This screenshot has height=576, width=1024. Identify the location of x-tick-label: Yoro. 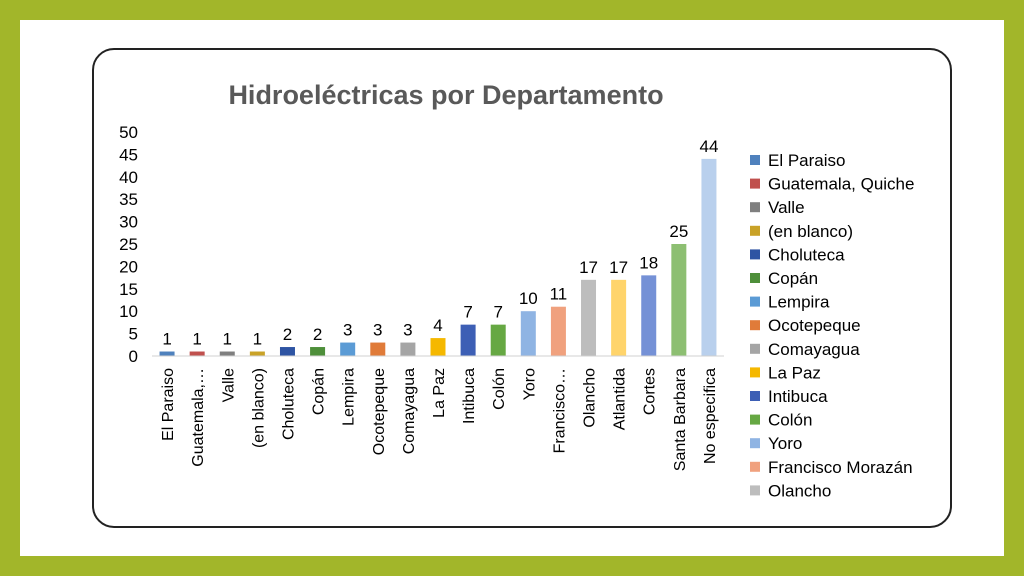
(529, 384).